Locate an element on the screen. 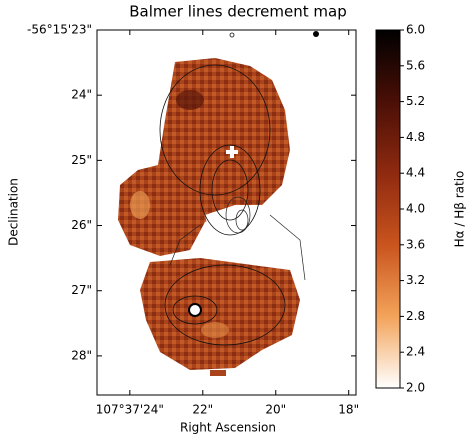 The height and width of the screenshot is (443, 474). y-tick-label: 26" is located at coordinates (81, 225).